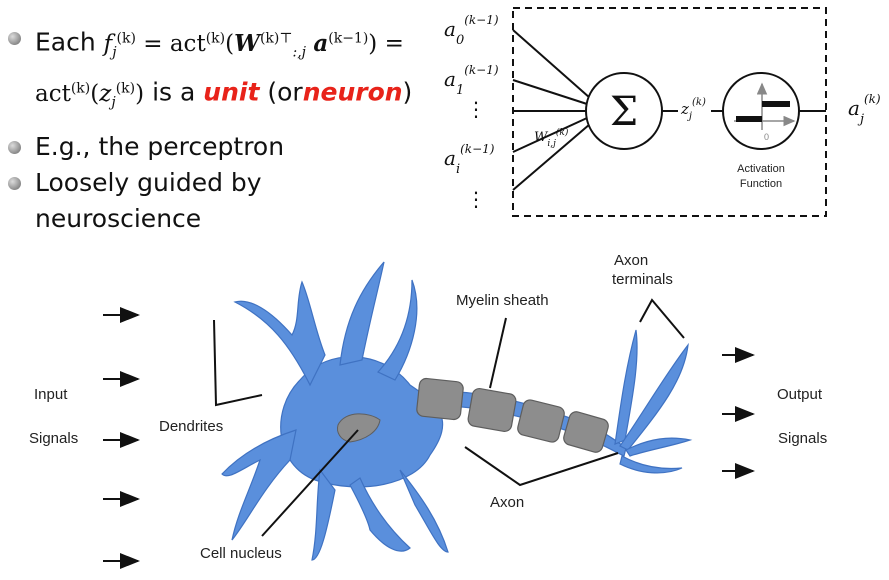 This screenshot has height=580, width=889. What do you see at coordinates (285, 92) in the screenshot?
I see `bullet-text-or: (or` at bounding box center [285, 92].